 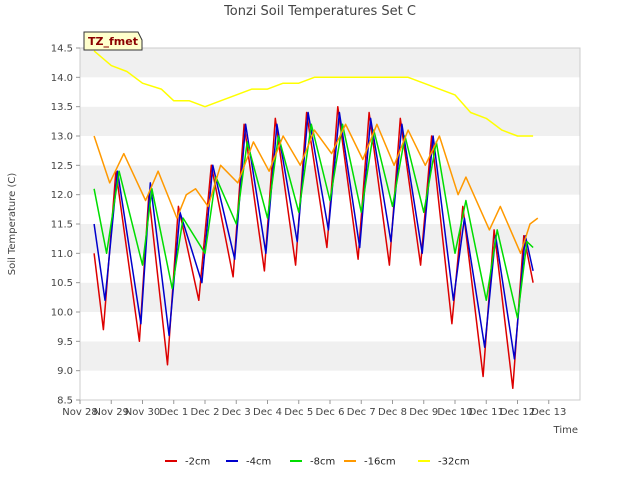 What do you see at coordinates (62, 107) in the screenshot?
I see `y-tick-label: 13.5` at bounding box center [62, 107].